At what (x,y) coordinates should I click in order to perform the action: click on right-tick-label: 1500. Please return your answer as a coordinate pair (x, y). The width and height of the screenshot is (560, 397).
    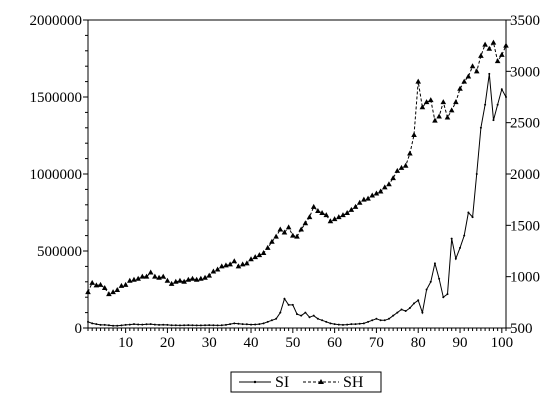
    Looking at the image, I should click on (525, 226).